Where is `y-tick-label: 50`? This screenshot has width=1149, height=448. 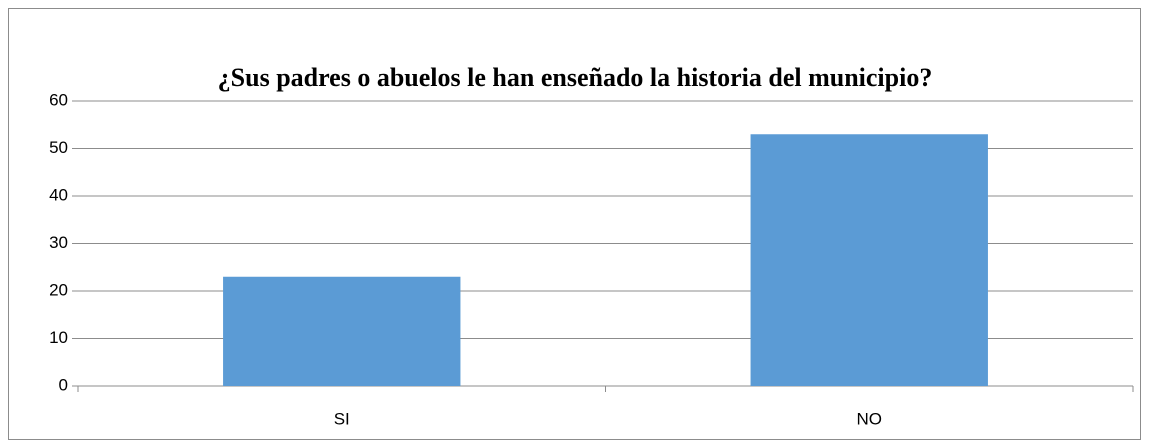 y-tick-label: 50 is located at coordinates (58, 147).